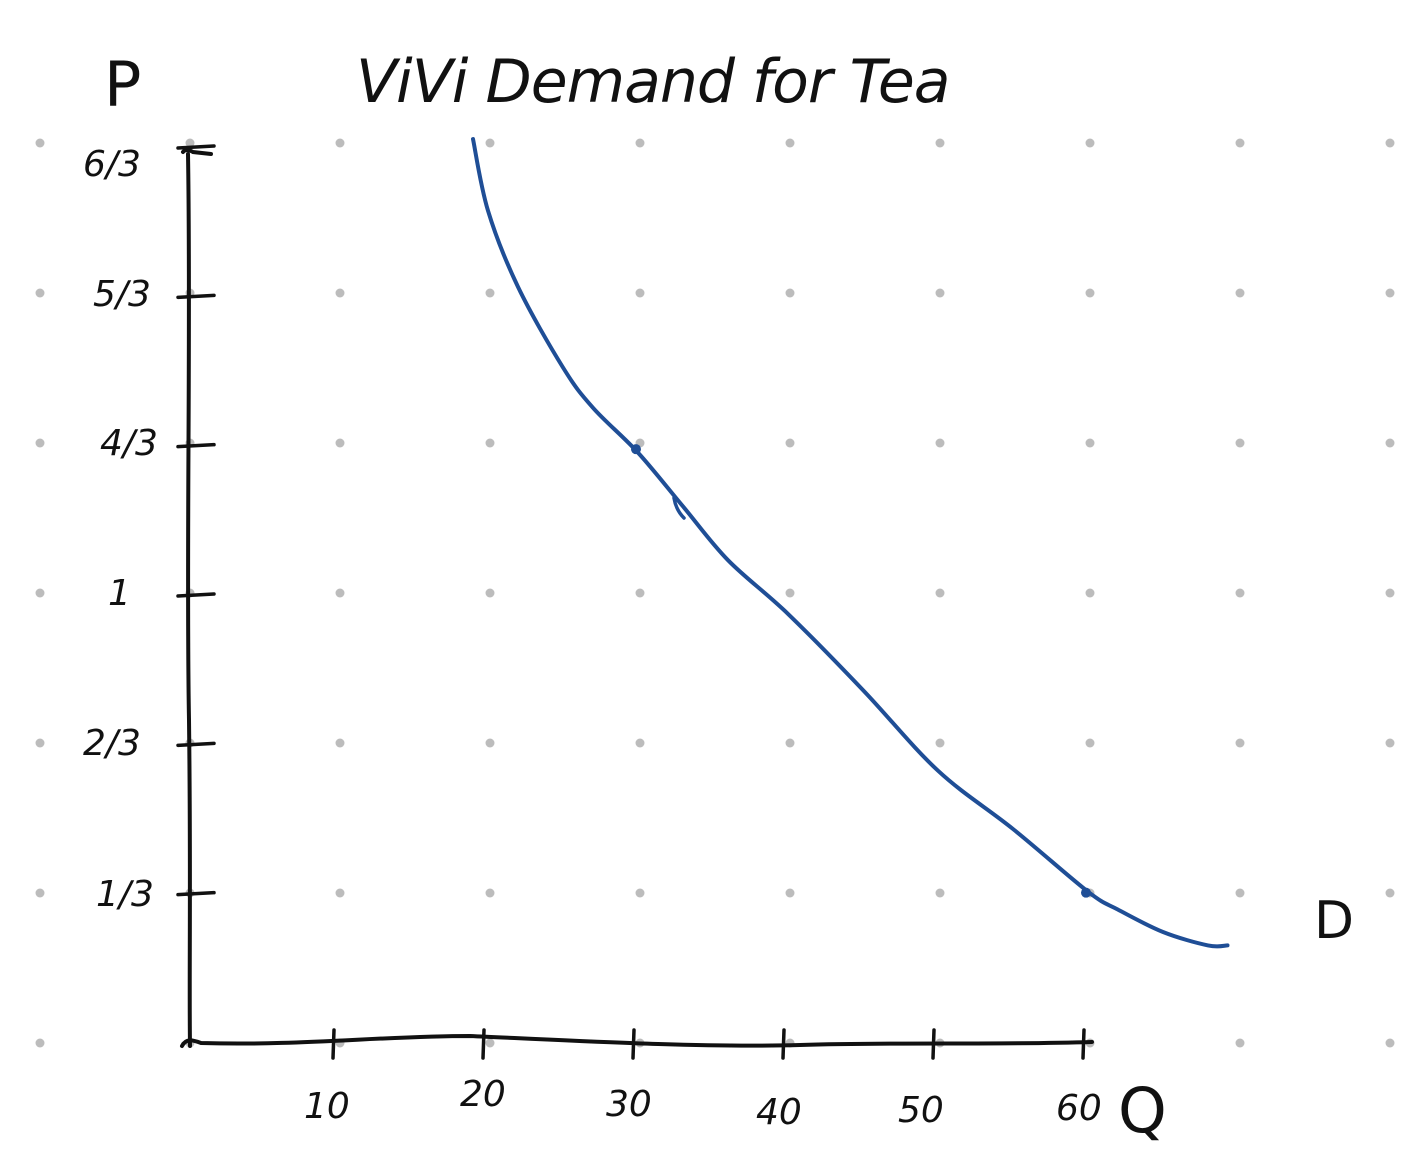 This screenshot has width=1416, height=1170. I want to click on y-tick-label: 5/3, so click(122, 294).